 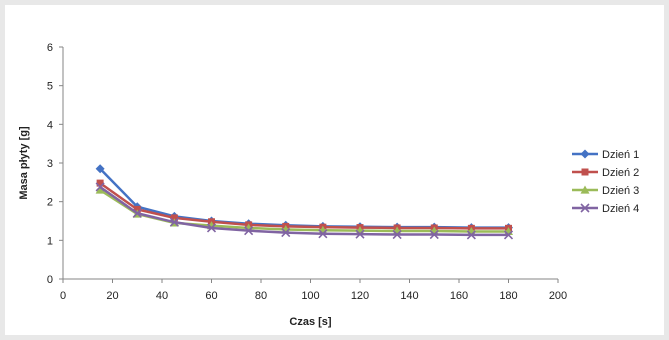 I want to click on legend: Dzień 1 Dzień 2 Dzień 3 Dzień 4, so click(x=605, y=182).